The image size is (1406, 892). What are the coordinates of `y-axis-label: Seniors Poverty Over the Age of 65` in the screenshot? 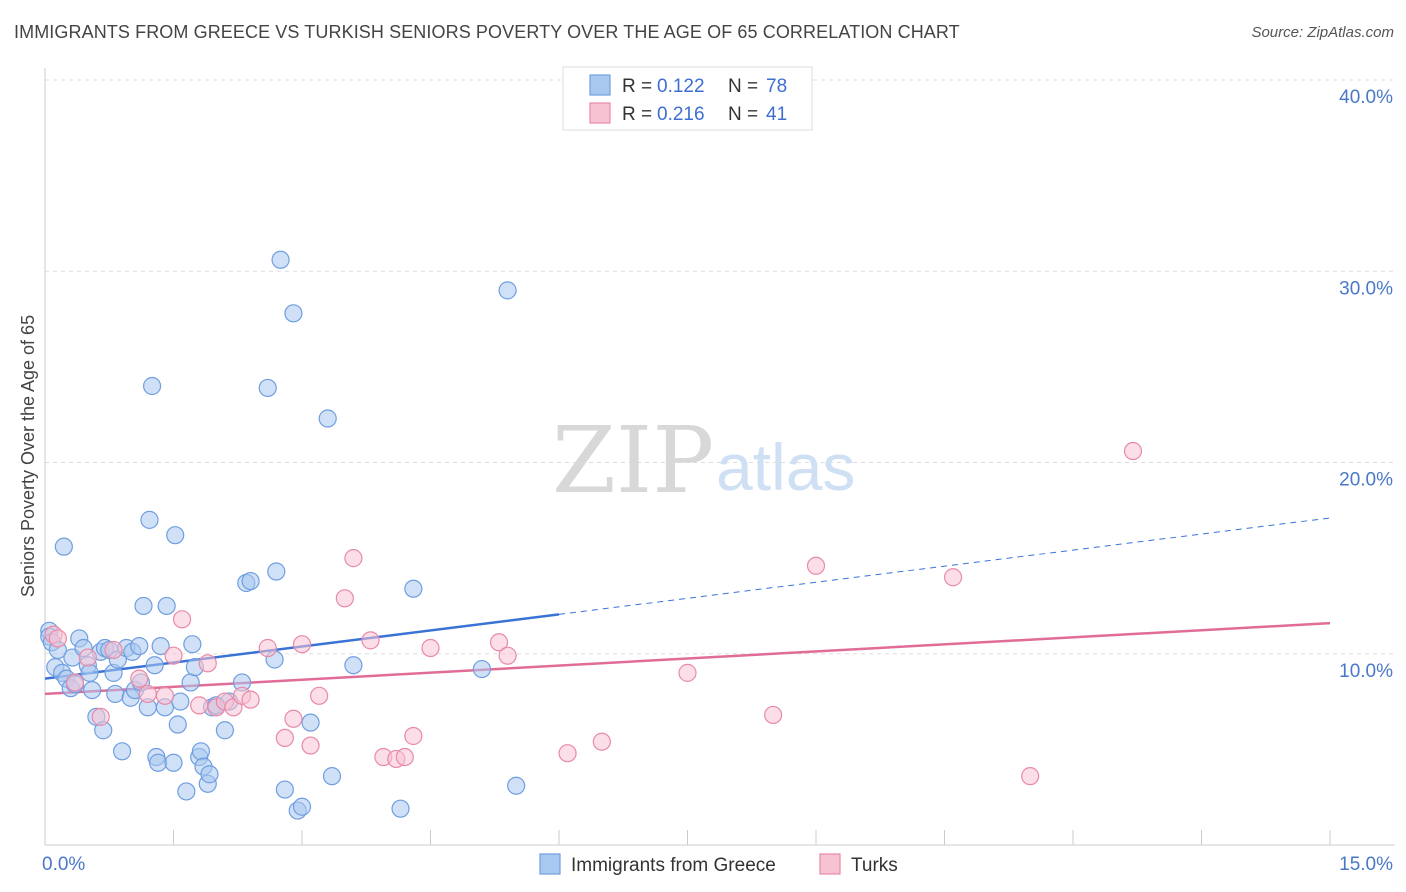 It's located at (28, 456).